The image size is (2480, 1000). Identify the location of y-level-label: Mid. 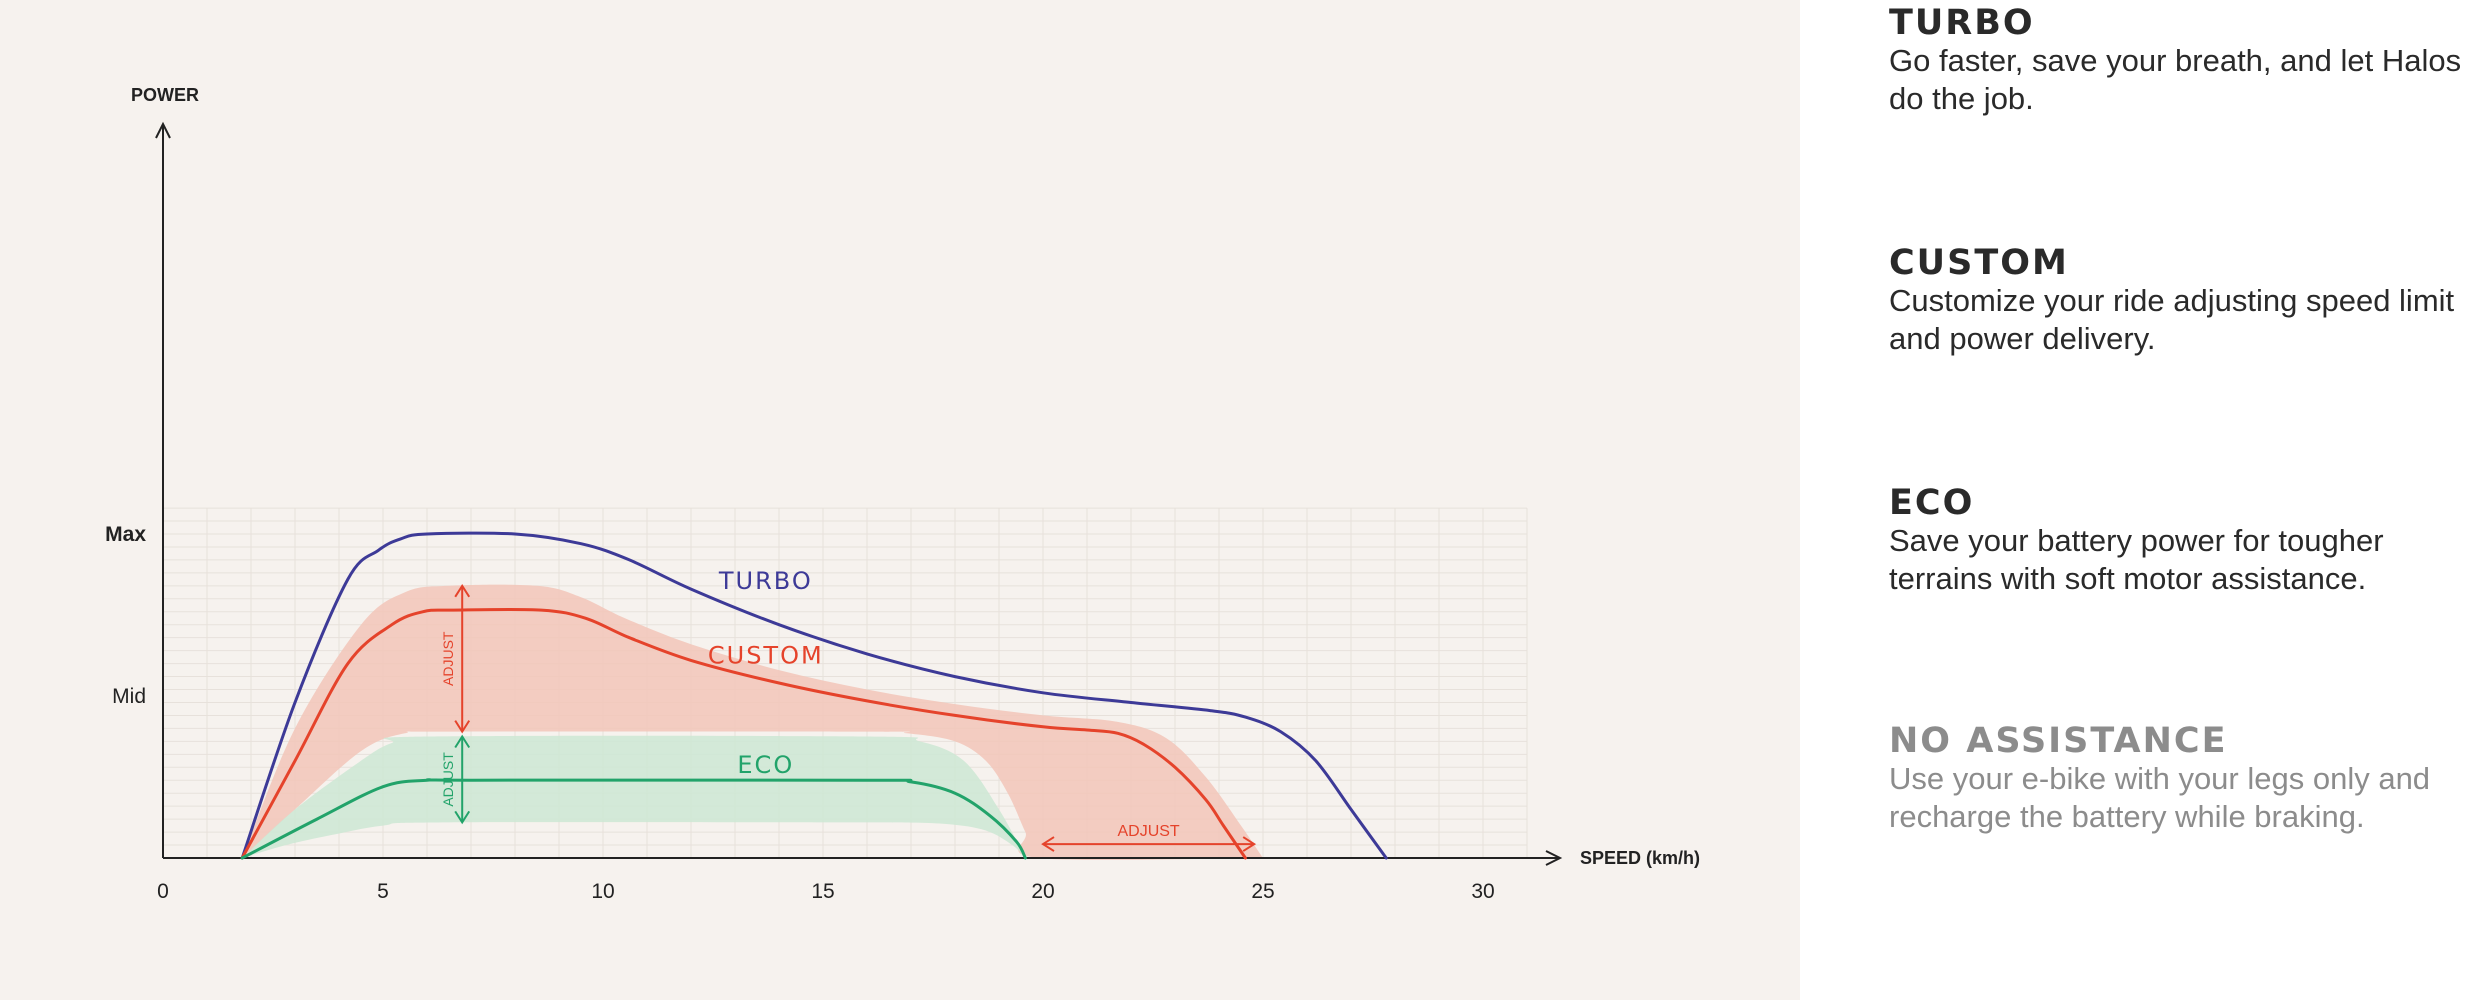
(129, 696).